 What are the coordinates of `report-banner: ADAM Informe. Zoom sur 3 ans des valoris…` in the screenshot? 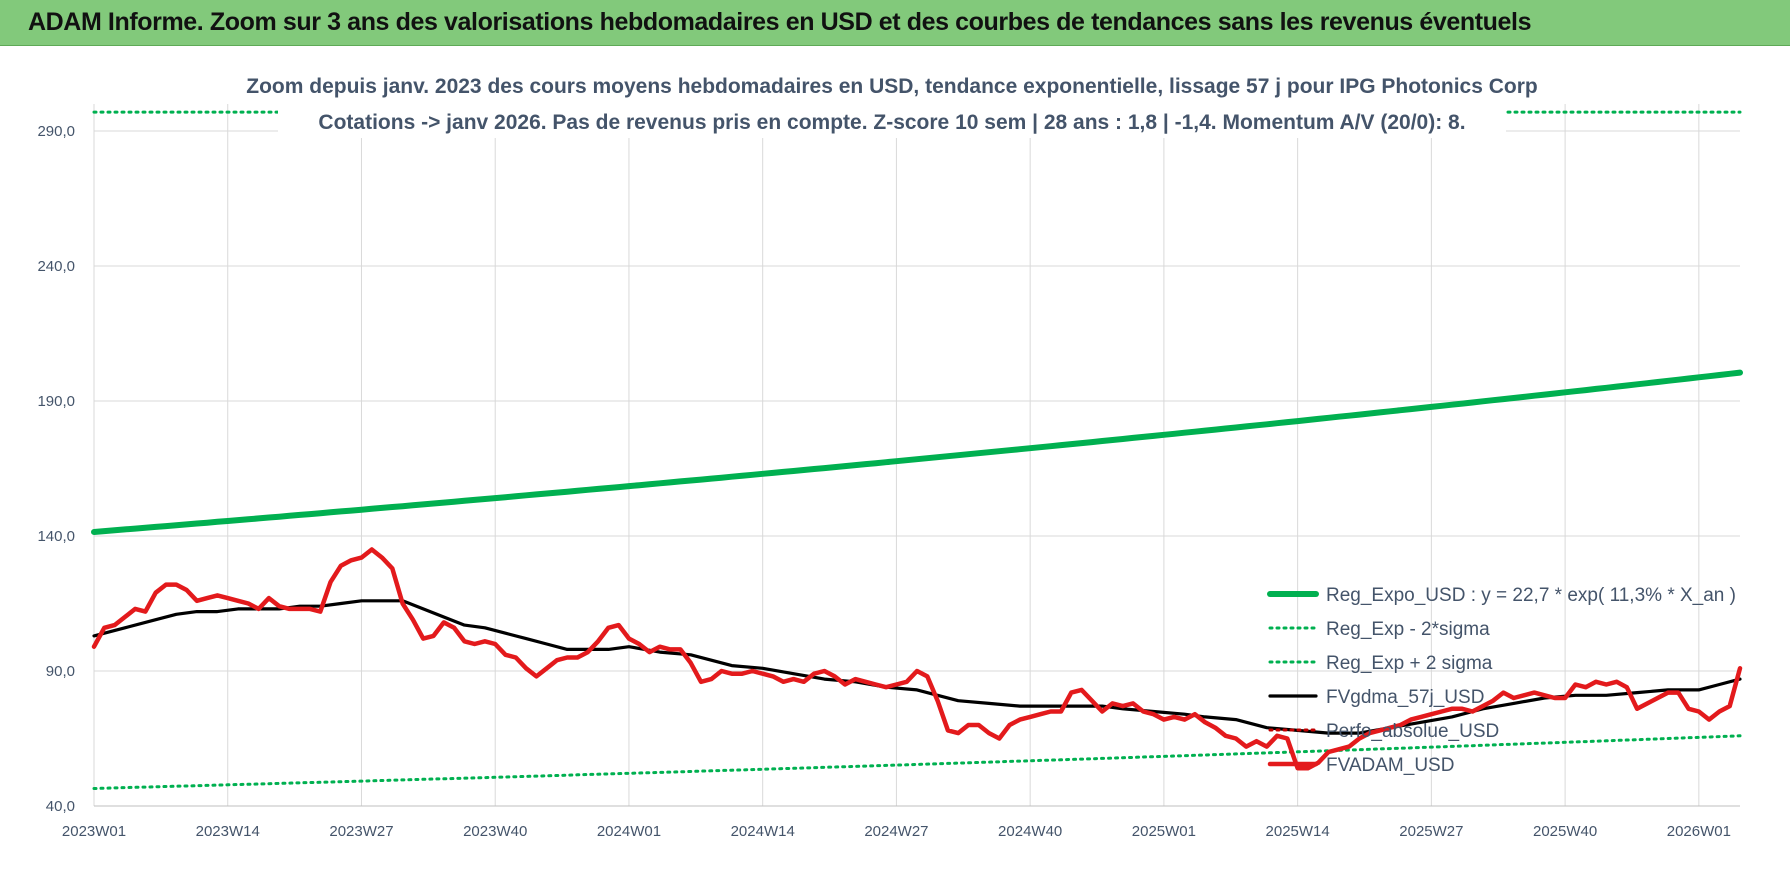 It's located at (895, 23).